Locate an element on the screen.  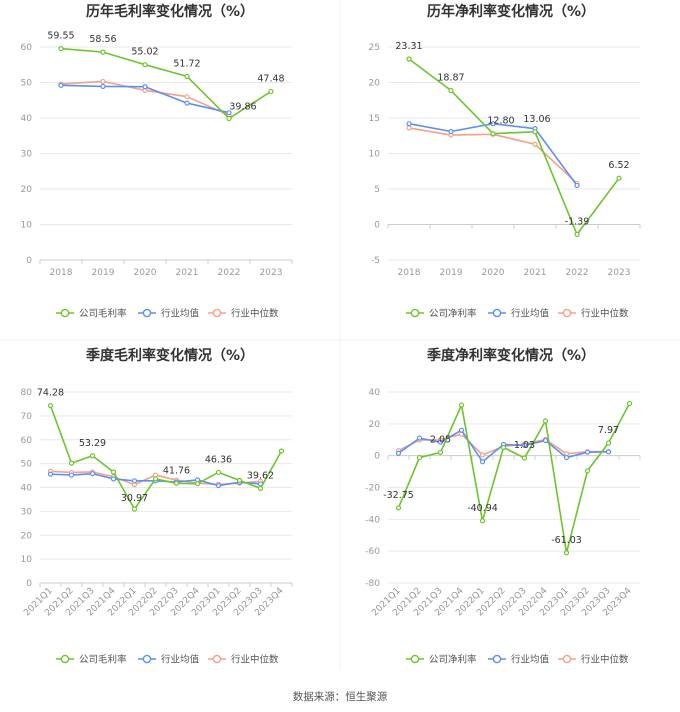
x-tick-label: 2019 is located at coordinates (451, 273).